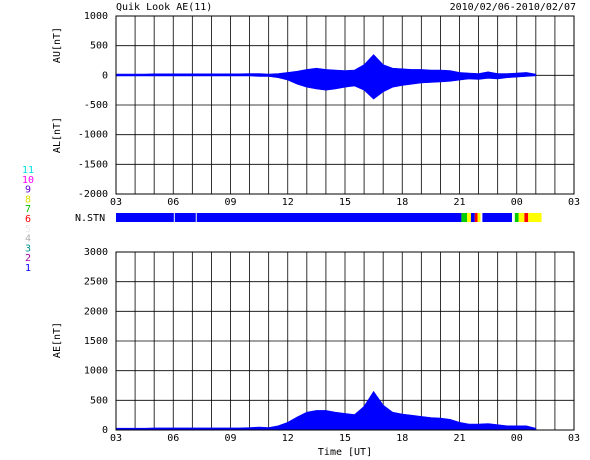 Image resolution: width=590 pixels, height=460 pixels. What do you see at coordinates (28, 209) in the screenshot?
I see `station-legend-label: 7` at bounding box center [28, 209].